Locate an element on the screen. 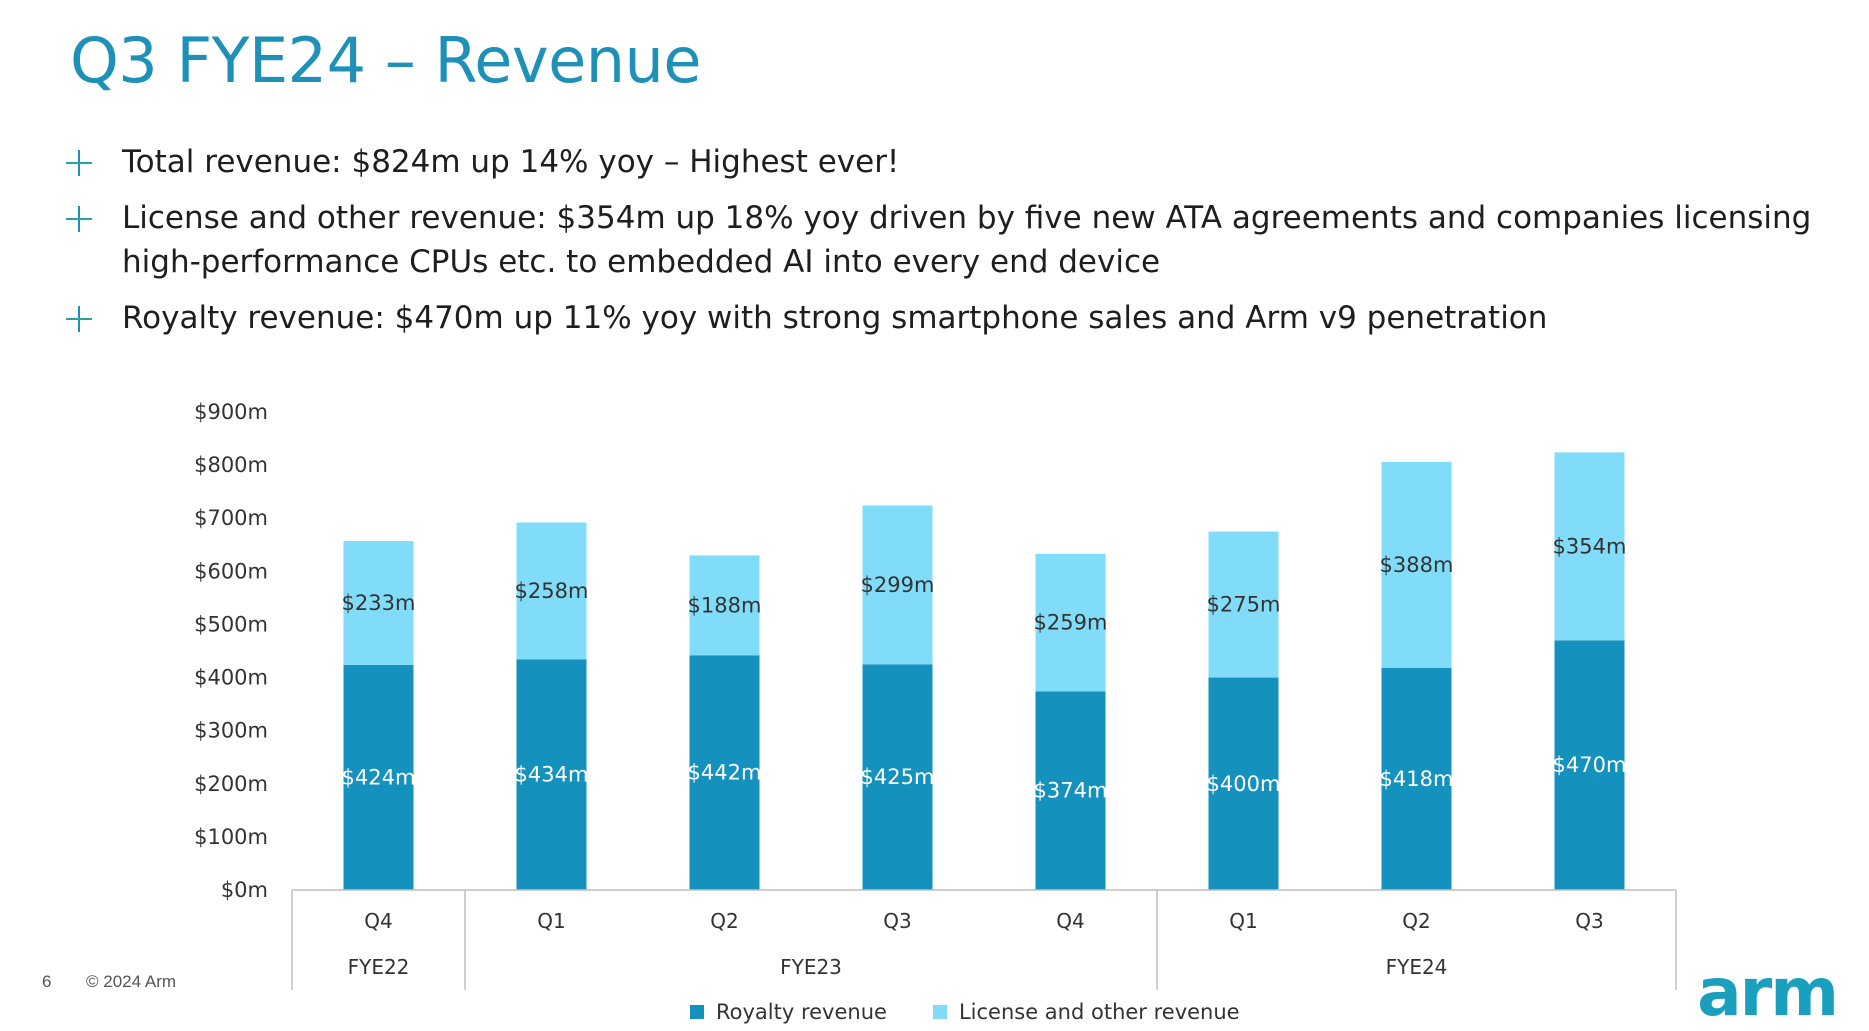 The image size is (1869, 1031). legend-swatch-royalty is located at coordinates (697, 1012).